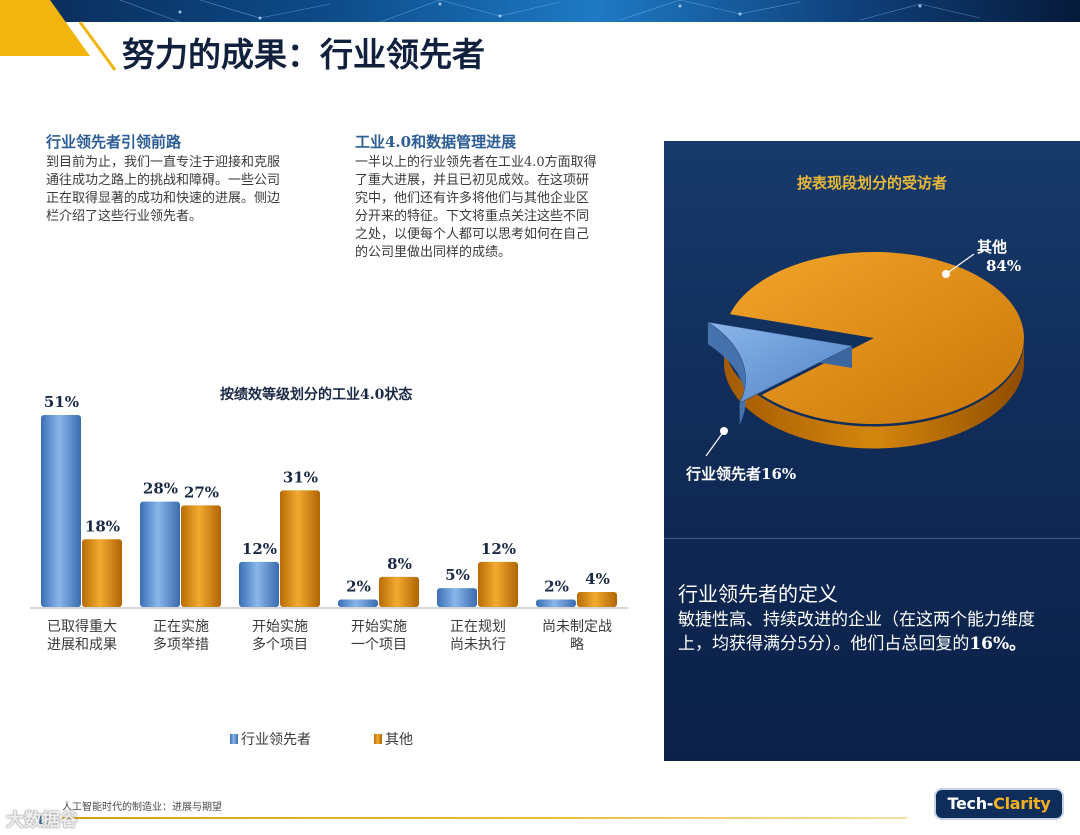  What do you see at coordinates (780, 362) in the screenshot?
I see `pie-slice-leaders` at bounding box center [780, 362].